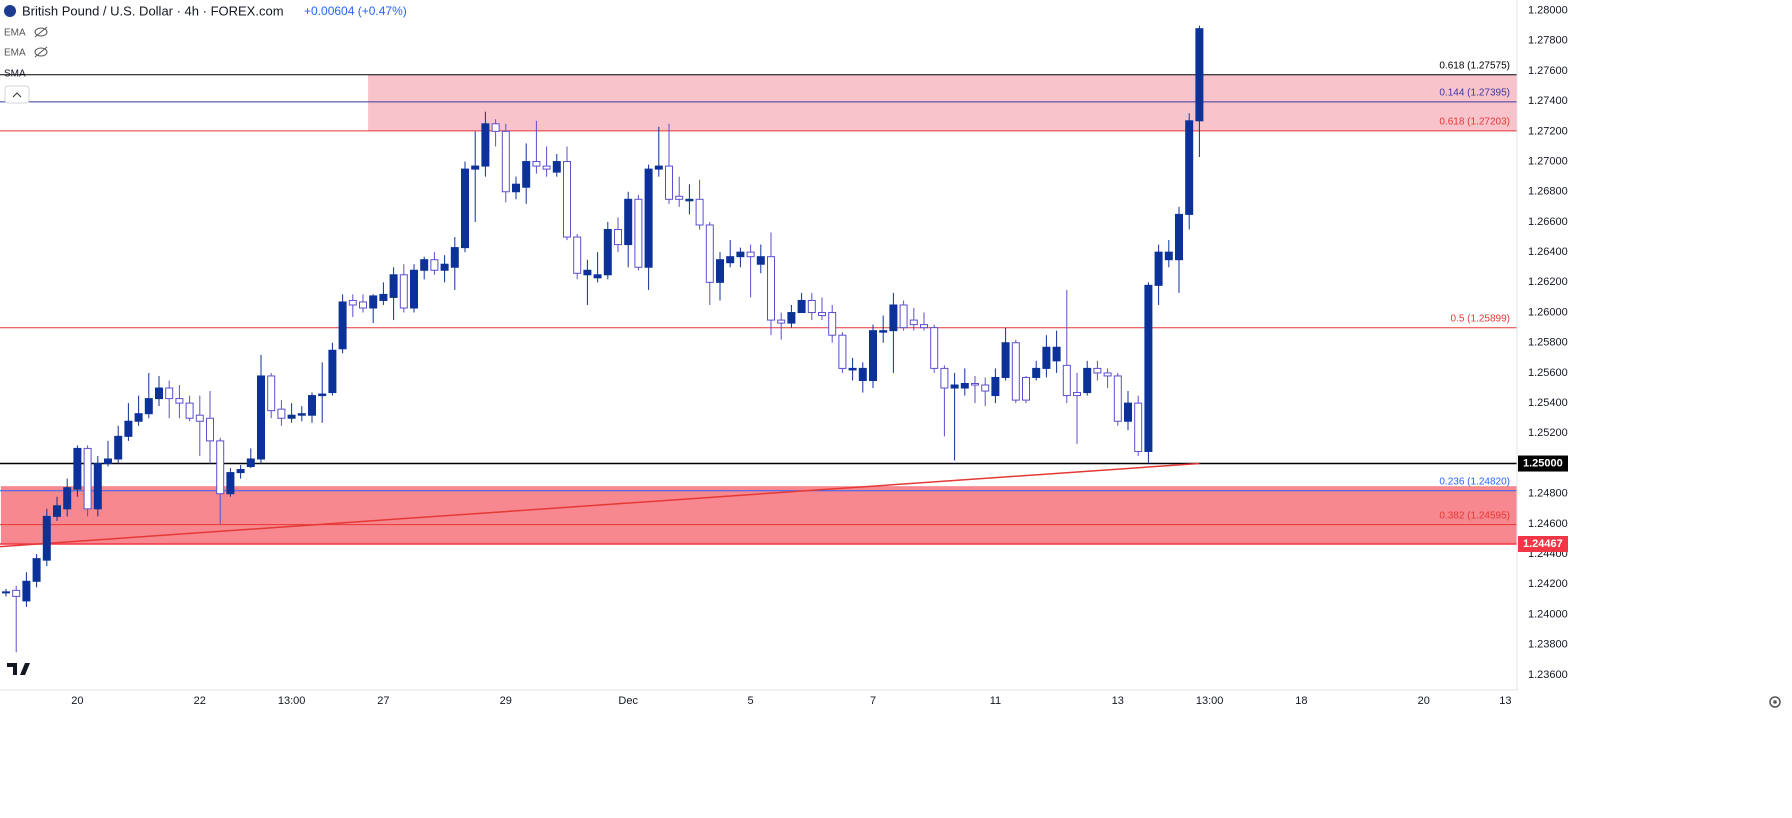  I want to click on y-tick-label: 1.28000, so click(1548, 10).